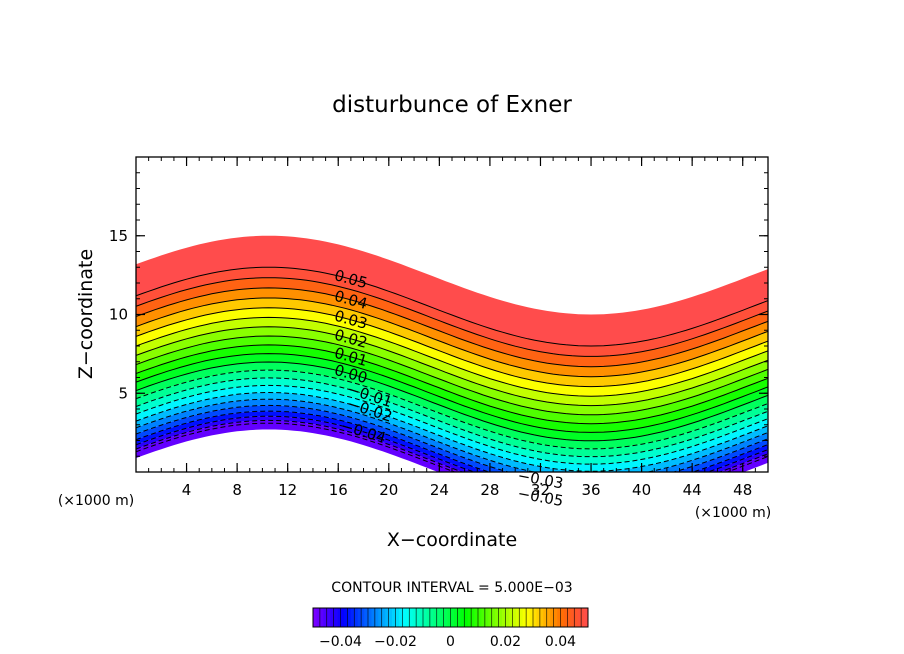 Image resolution: width=904 pixels, height=654 pixels. What do you see at coordinates (692, 490) in the screenshot?
I see `x-tick-label: 44` at bounding box center [692, 490].